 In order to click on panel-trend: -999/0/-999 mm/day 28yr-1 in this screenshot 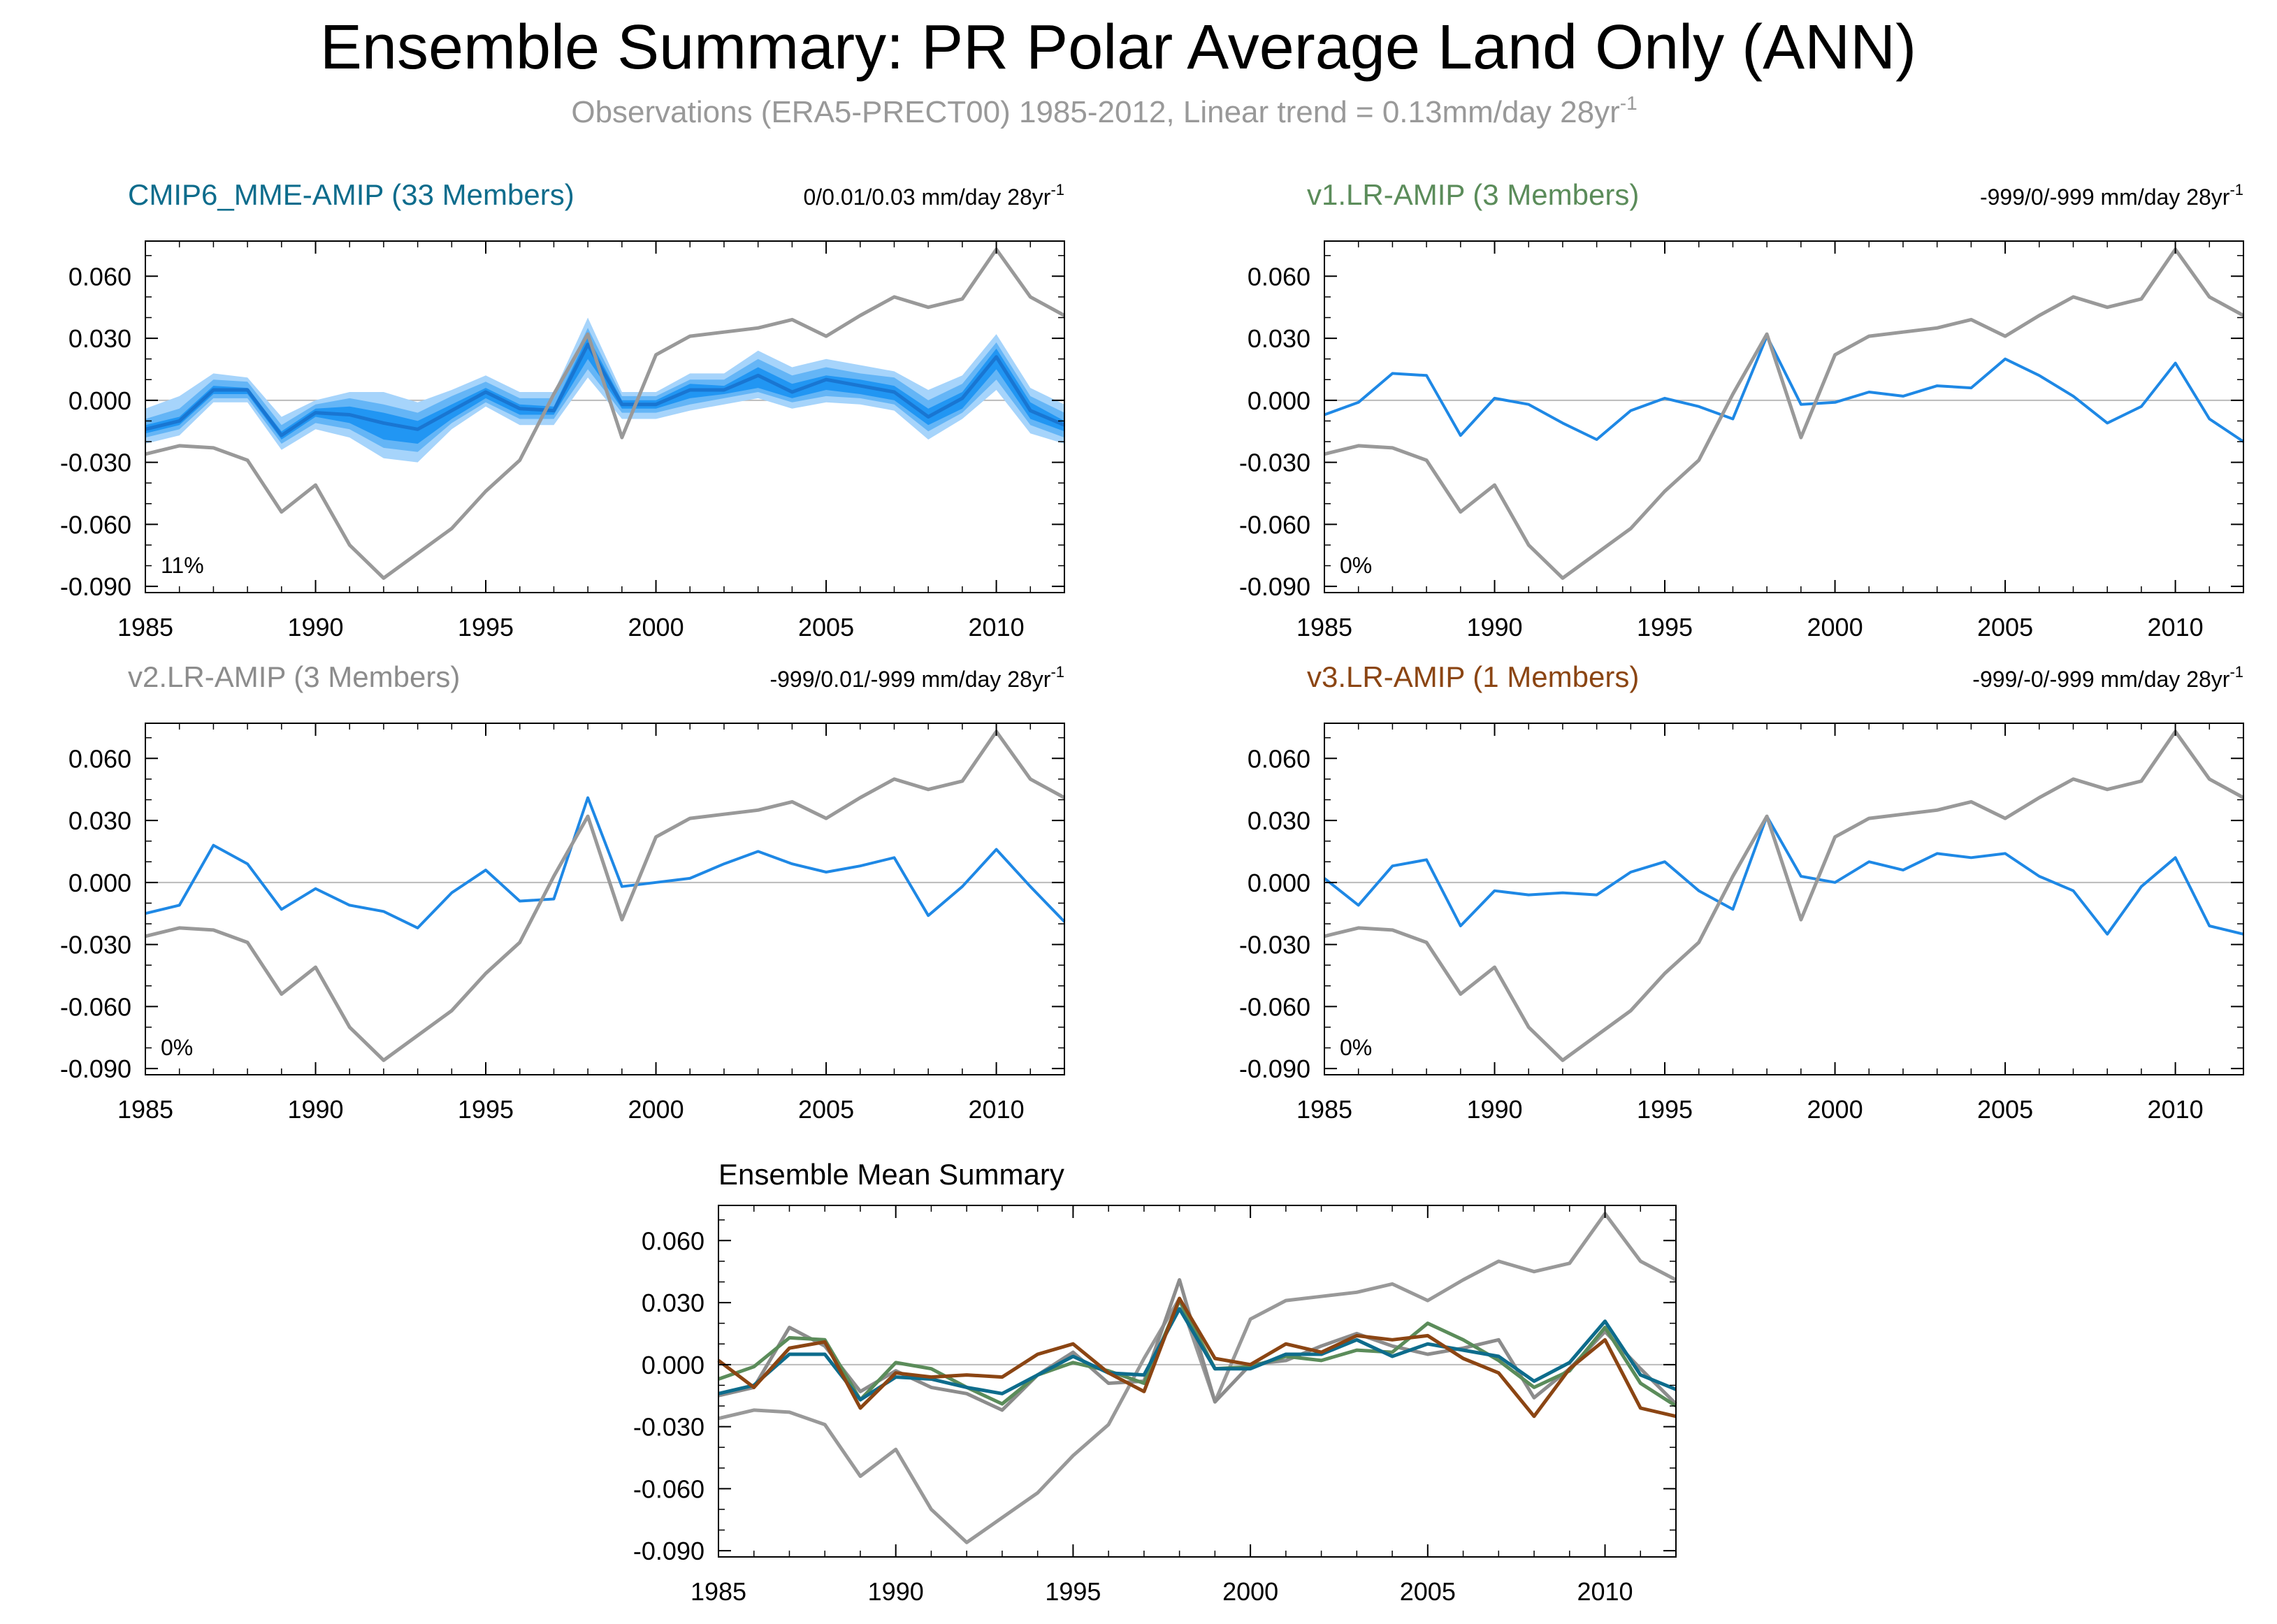, I will do `click(2111, 195)`.